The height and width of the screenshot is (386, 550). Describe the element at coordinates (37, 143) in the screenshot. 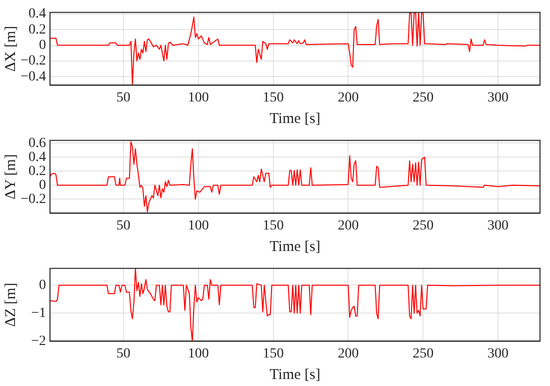

I see `y-tick-label: 0.6` at that location.